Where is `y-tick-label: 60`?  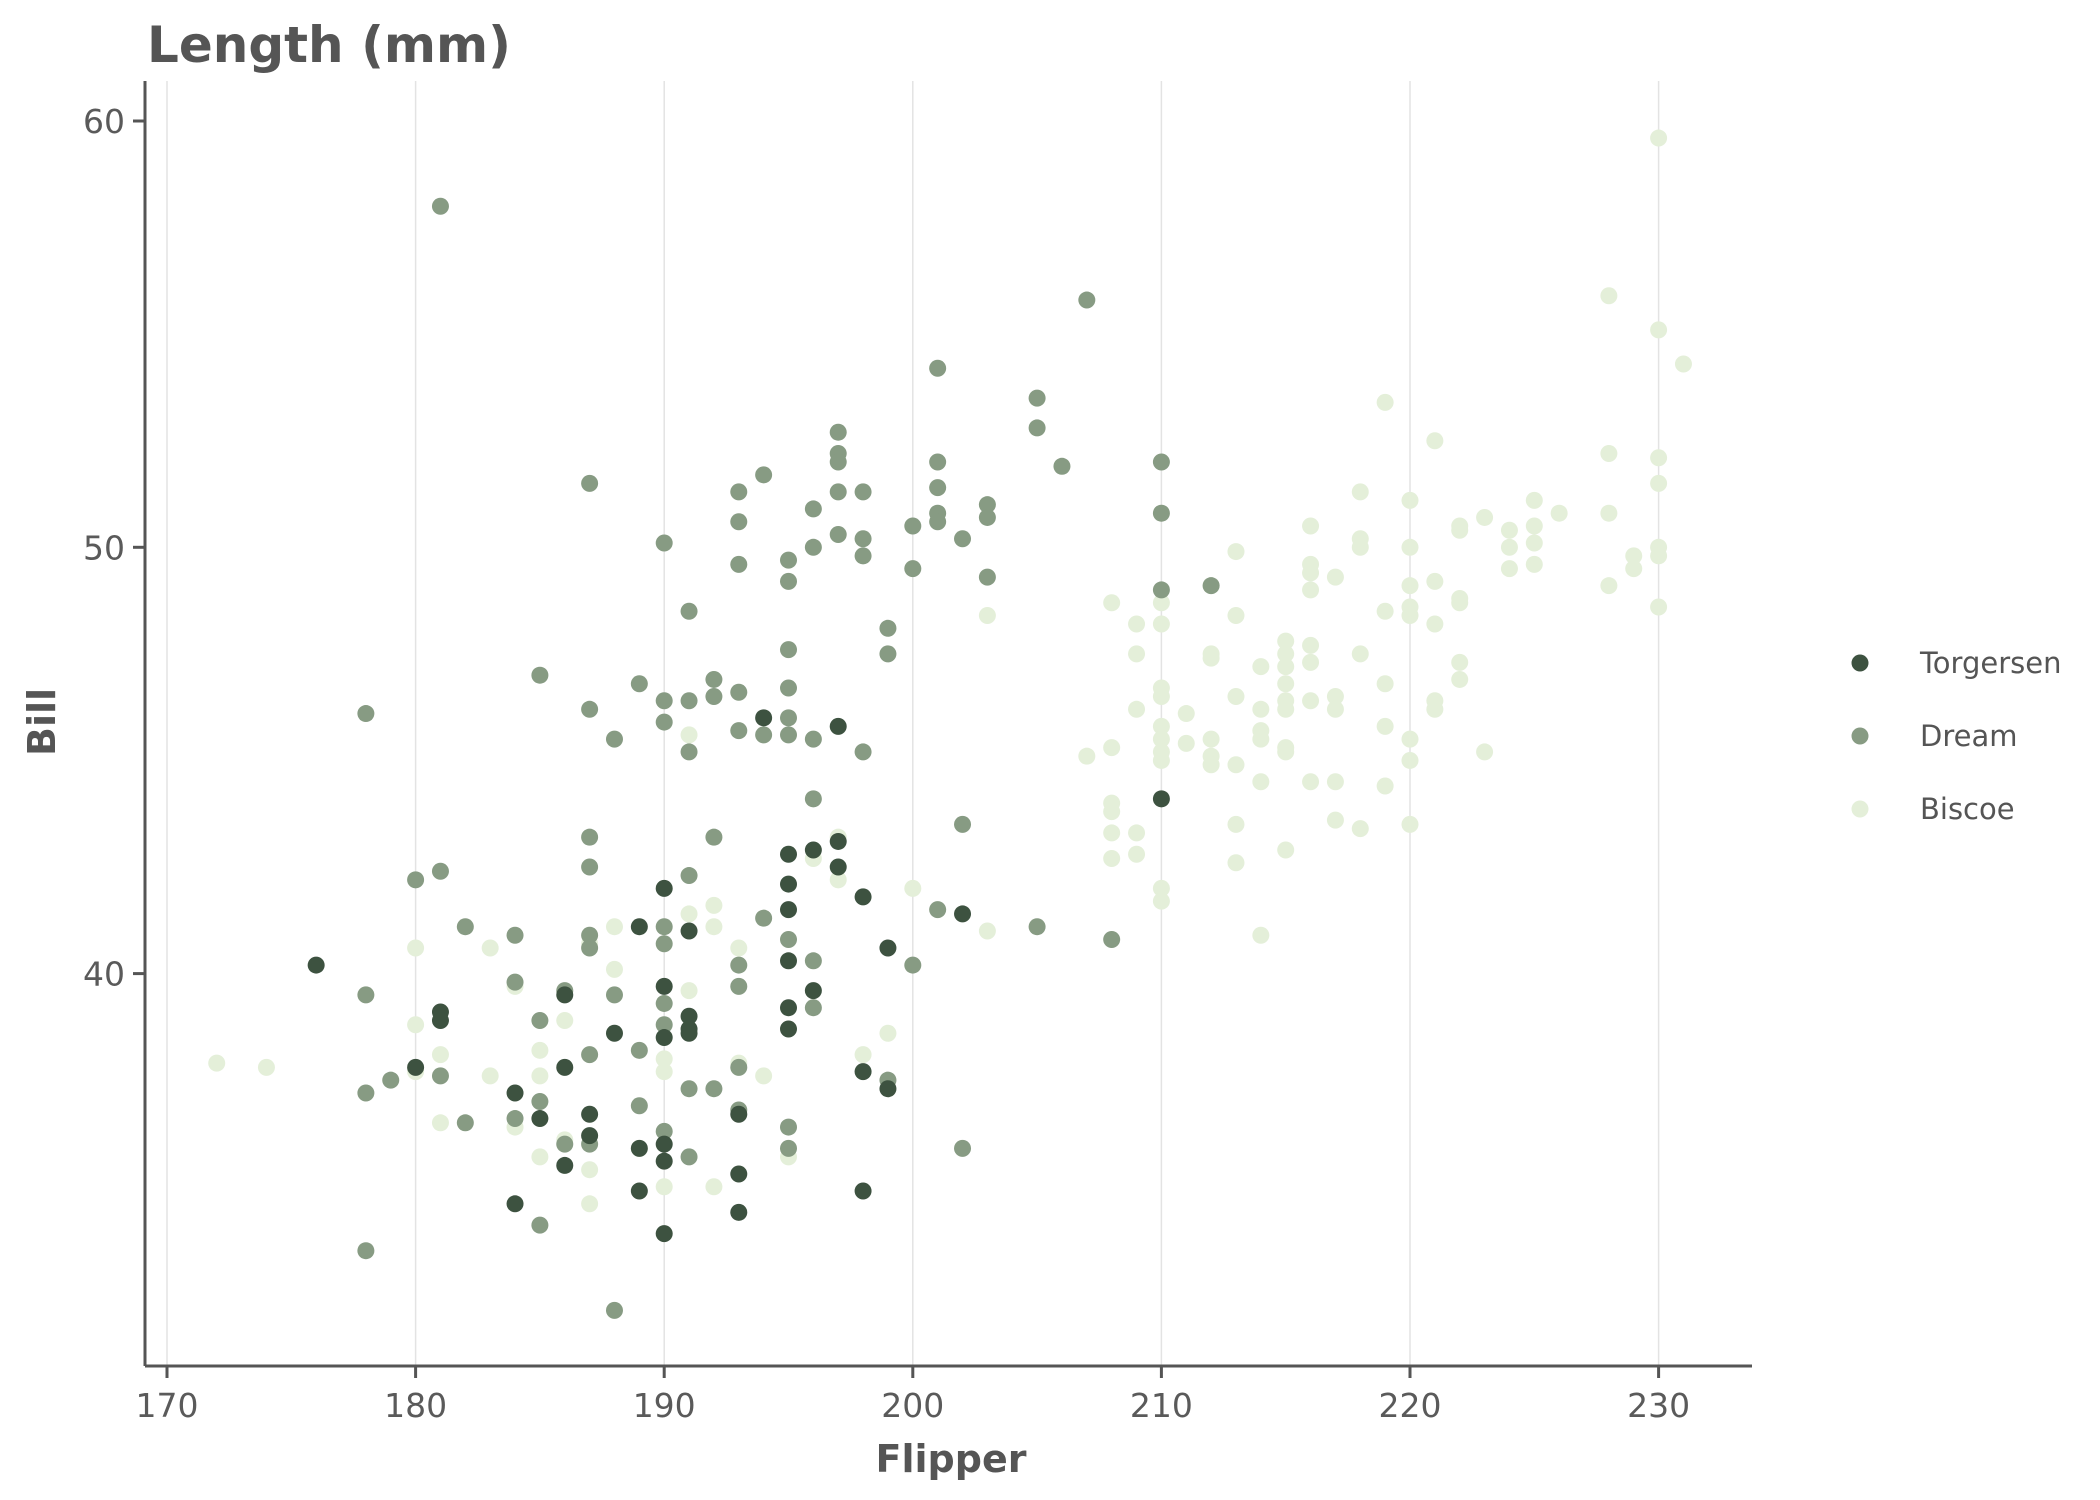 y-tick-label: 60 is located at coordinates (104, 121).